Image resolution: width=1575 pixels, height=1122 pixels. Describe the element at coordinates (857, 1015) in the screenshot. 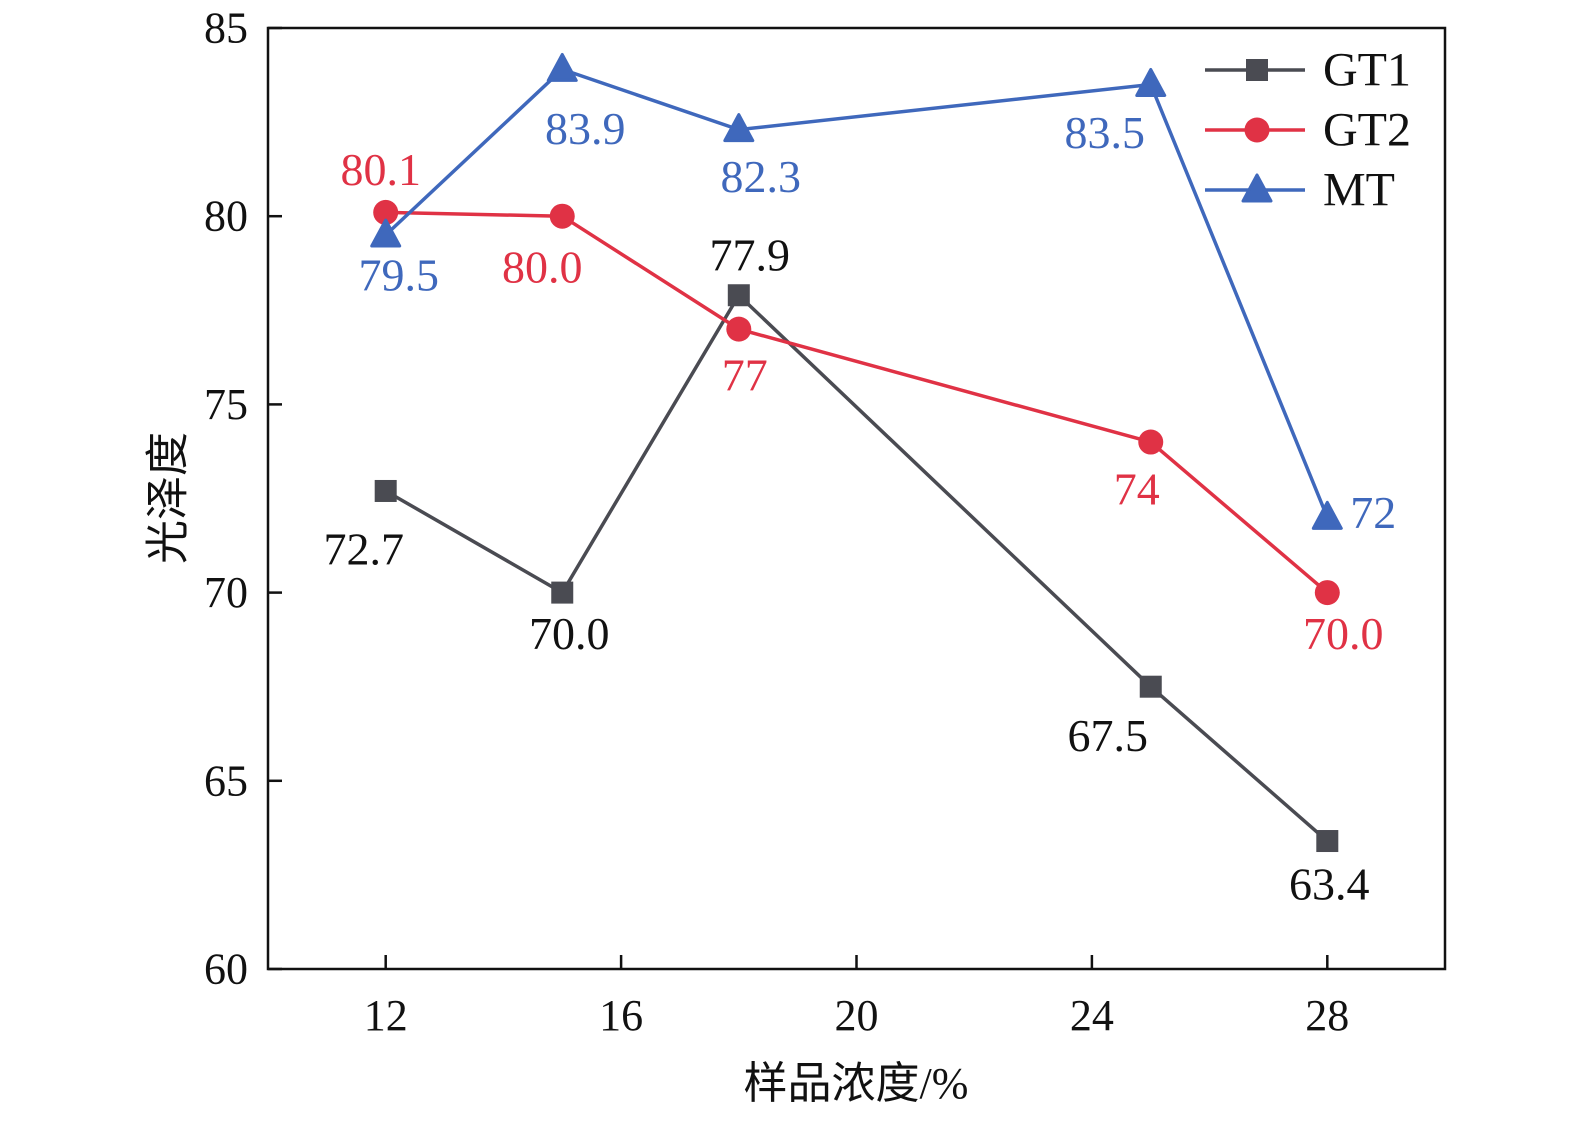

I see `x-tick-label: 20` at that location.